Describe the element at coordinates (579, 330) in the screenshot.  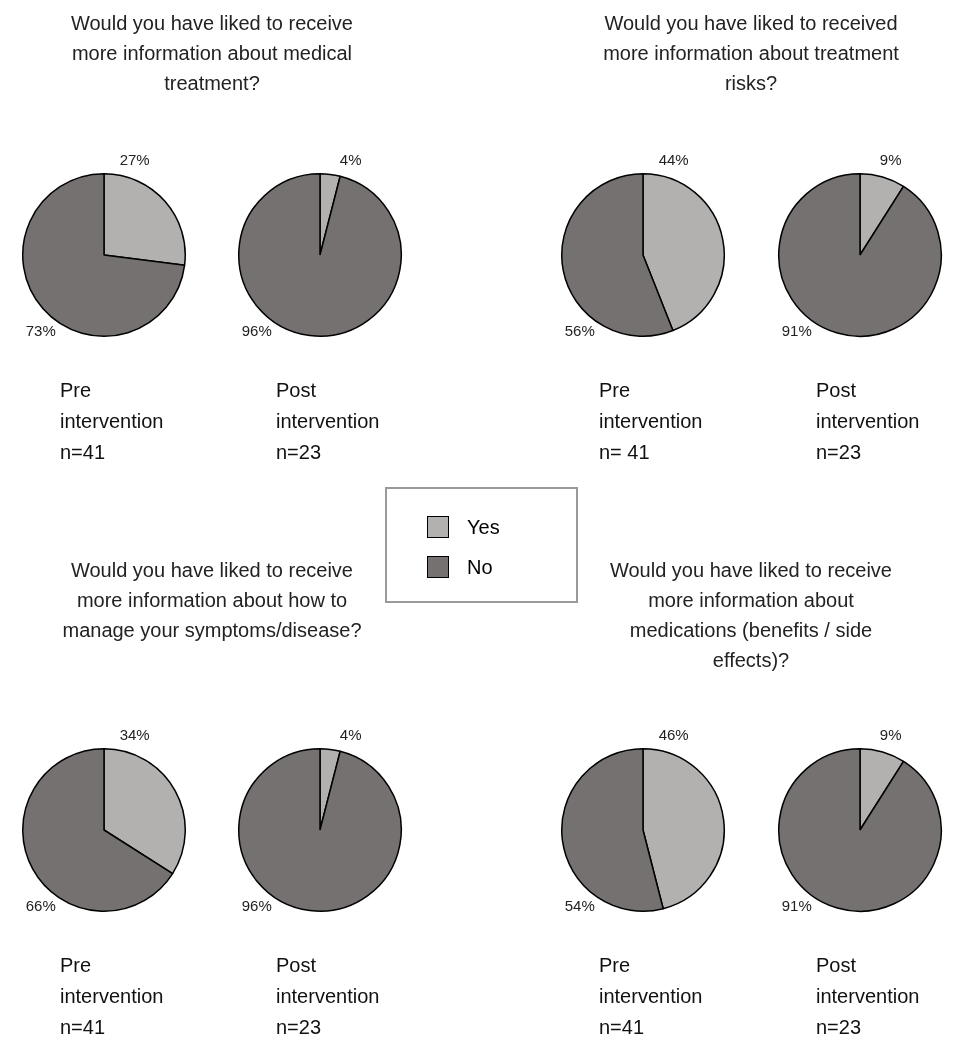
I see `data-label: 56%` at that location.